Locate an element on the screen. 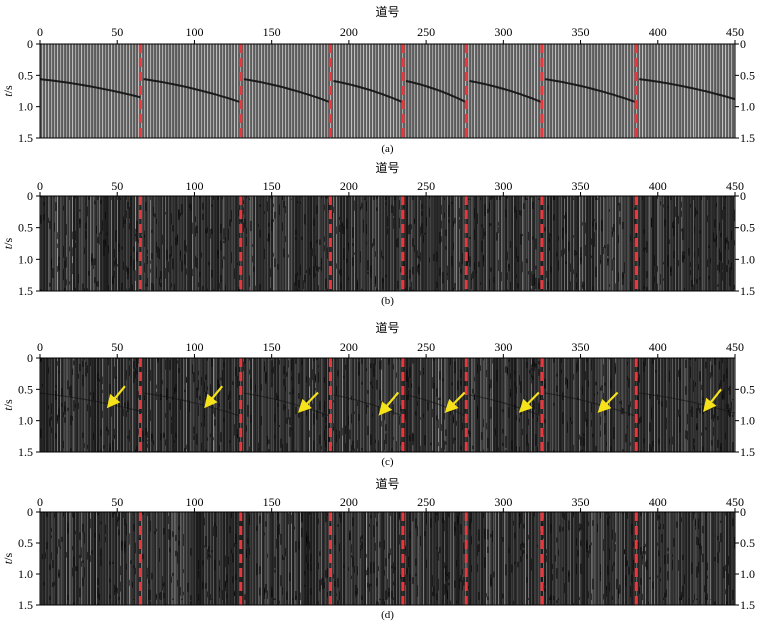 The width and height of the screenshot is (763, 624). panel-a-xtick-label-350: 350 is located at coordinates (581, 32).